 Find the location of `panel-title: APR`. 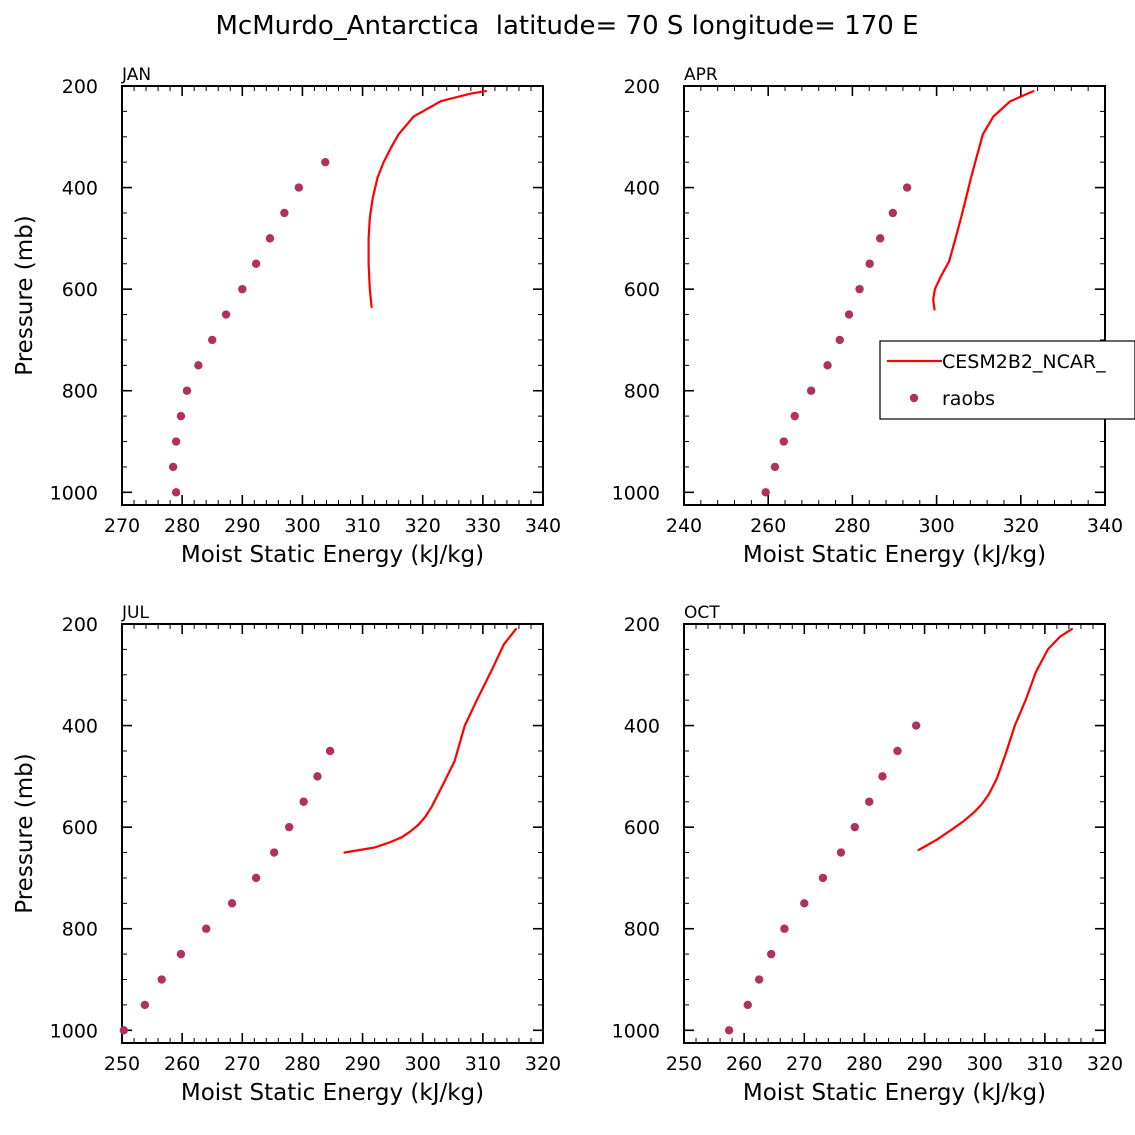

panel-title: APR is located at coordinates (701, 75).